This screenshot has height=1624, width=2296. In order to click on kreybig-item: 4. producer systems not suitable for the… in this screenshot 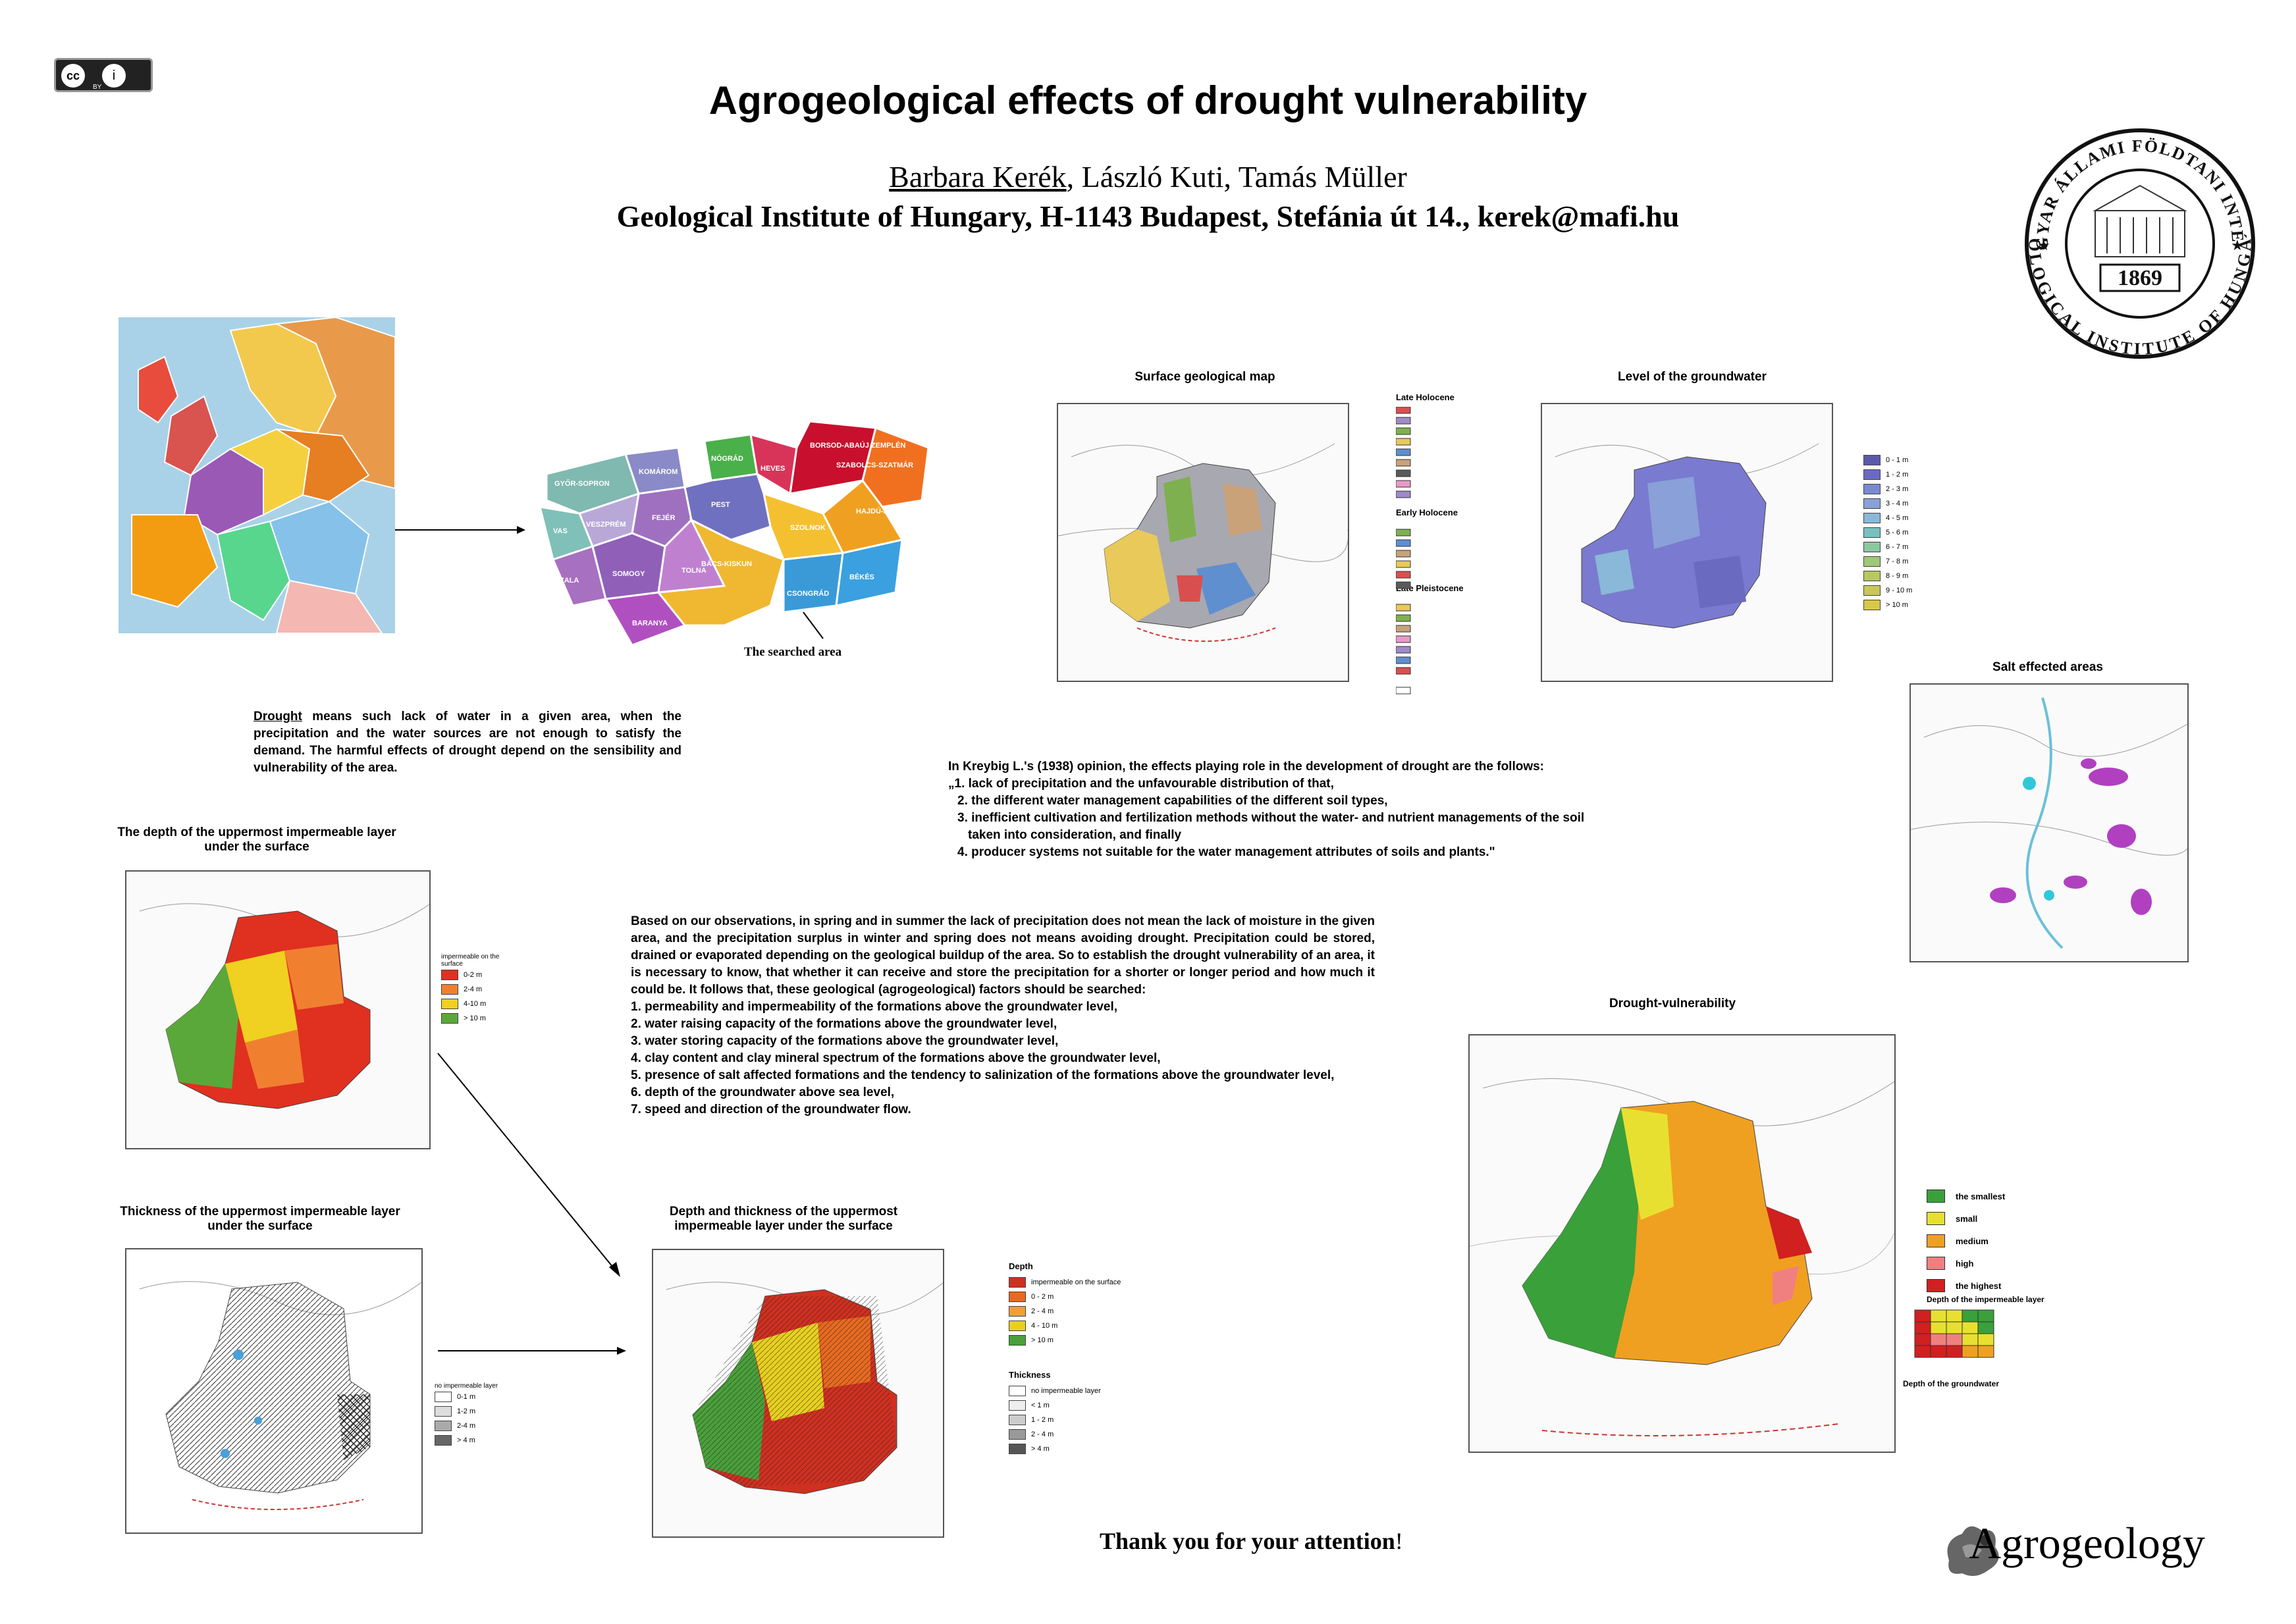, I will do `click(1226, 852)`.